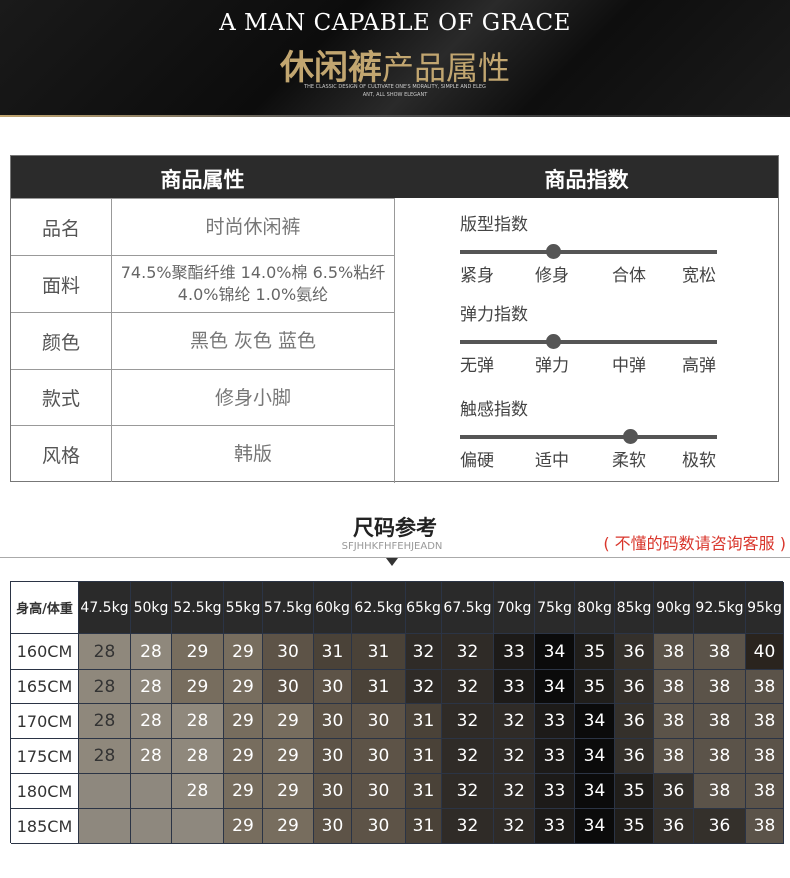 The height and width of the screenshot is (878, 790). I want to click on weight-header: 50kg, so click(151, 608).